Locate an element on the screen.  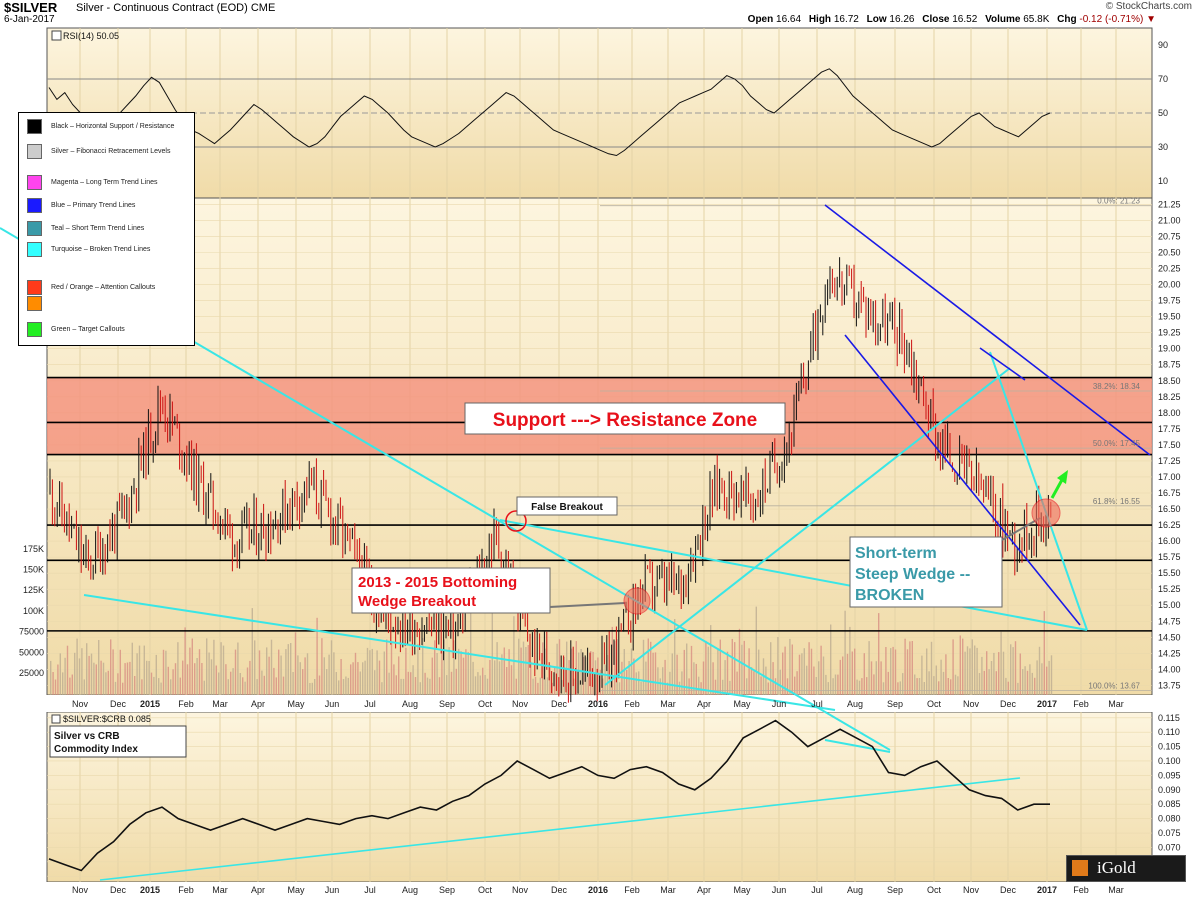
price-y-tick: 18.00 is located at coordinates (1169, 413).